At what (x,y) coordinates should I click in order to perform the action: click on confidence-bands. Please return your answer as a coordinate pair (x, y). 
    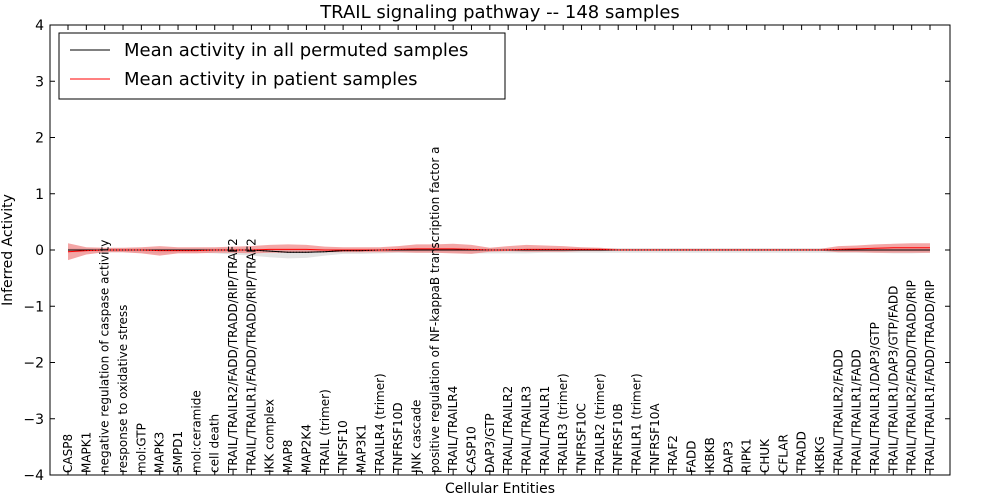
    Looking at the image, I should click on (499, 252).